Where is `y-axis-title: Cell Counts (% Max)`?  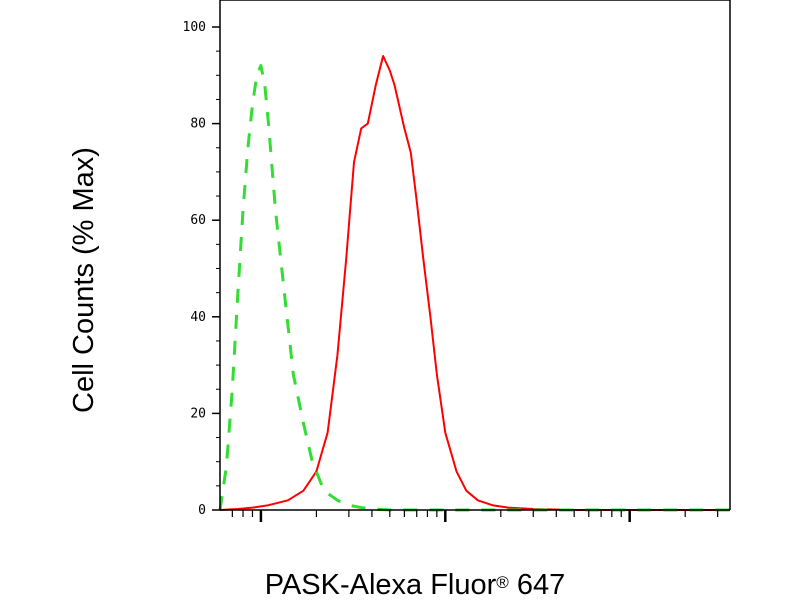
y-axis-title: Cell Counts (% Max) is located at coordinates (84, 280).